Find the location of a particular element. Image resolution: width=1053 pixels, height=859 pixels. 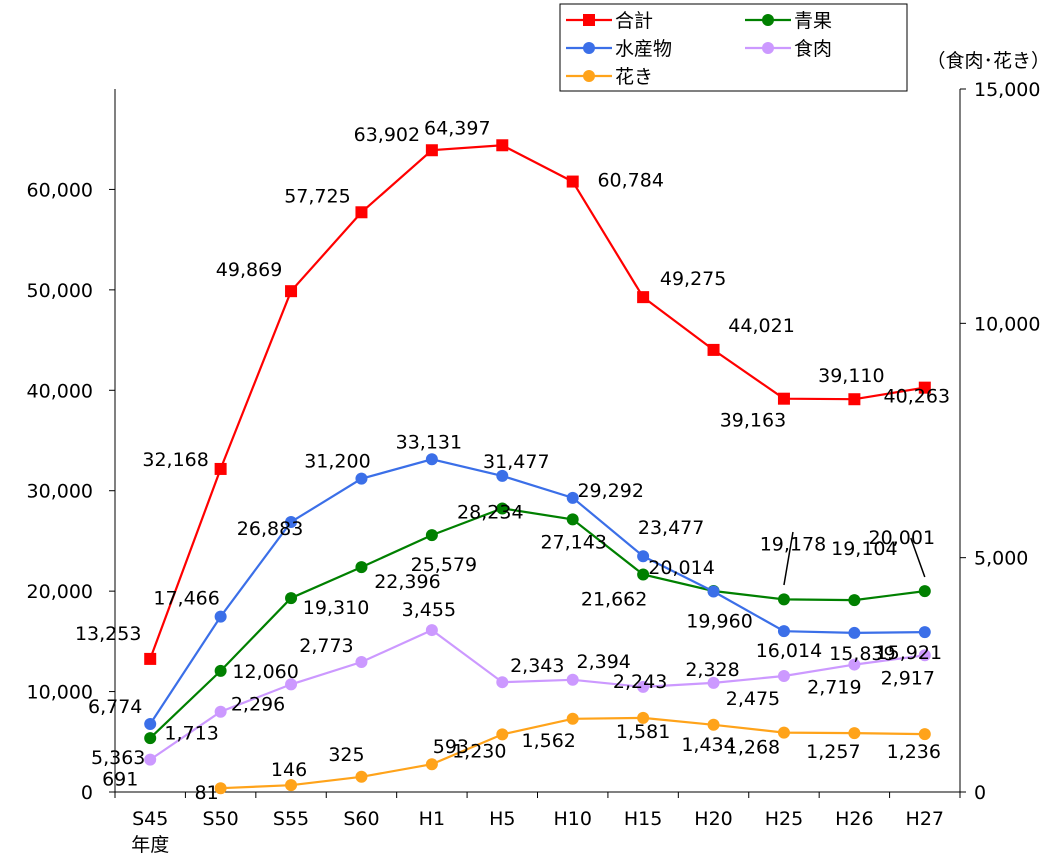

left-tick-label: 50,000 is located at coordinates (60, 291).